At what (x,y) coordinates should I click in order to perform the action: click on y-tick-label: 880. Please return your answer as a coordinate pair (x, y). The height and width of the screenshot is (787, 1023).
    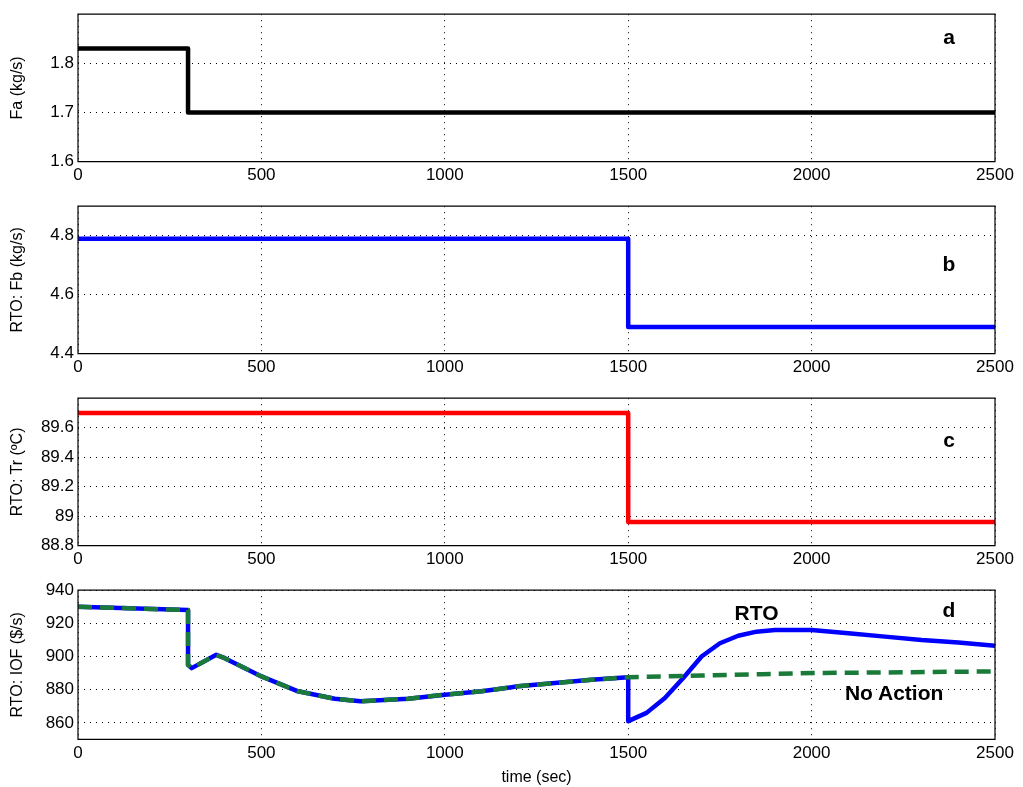
    Looking at the image, I should click on (59, 689).